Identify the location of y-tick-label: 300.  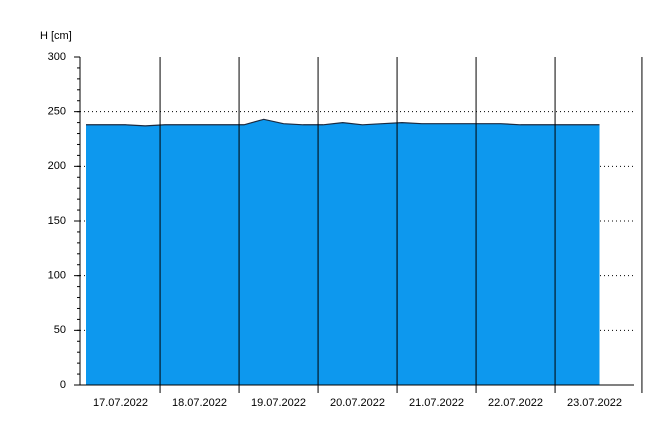
(57, 57).